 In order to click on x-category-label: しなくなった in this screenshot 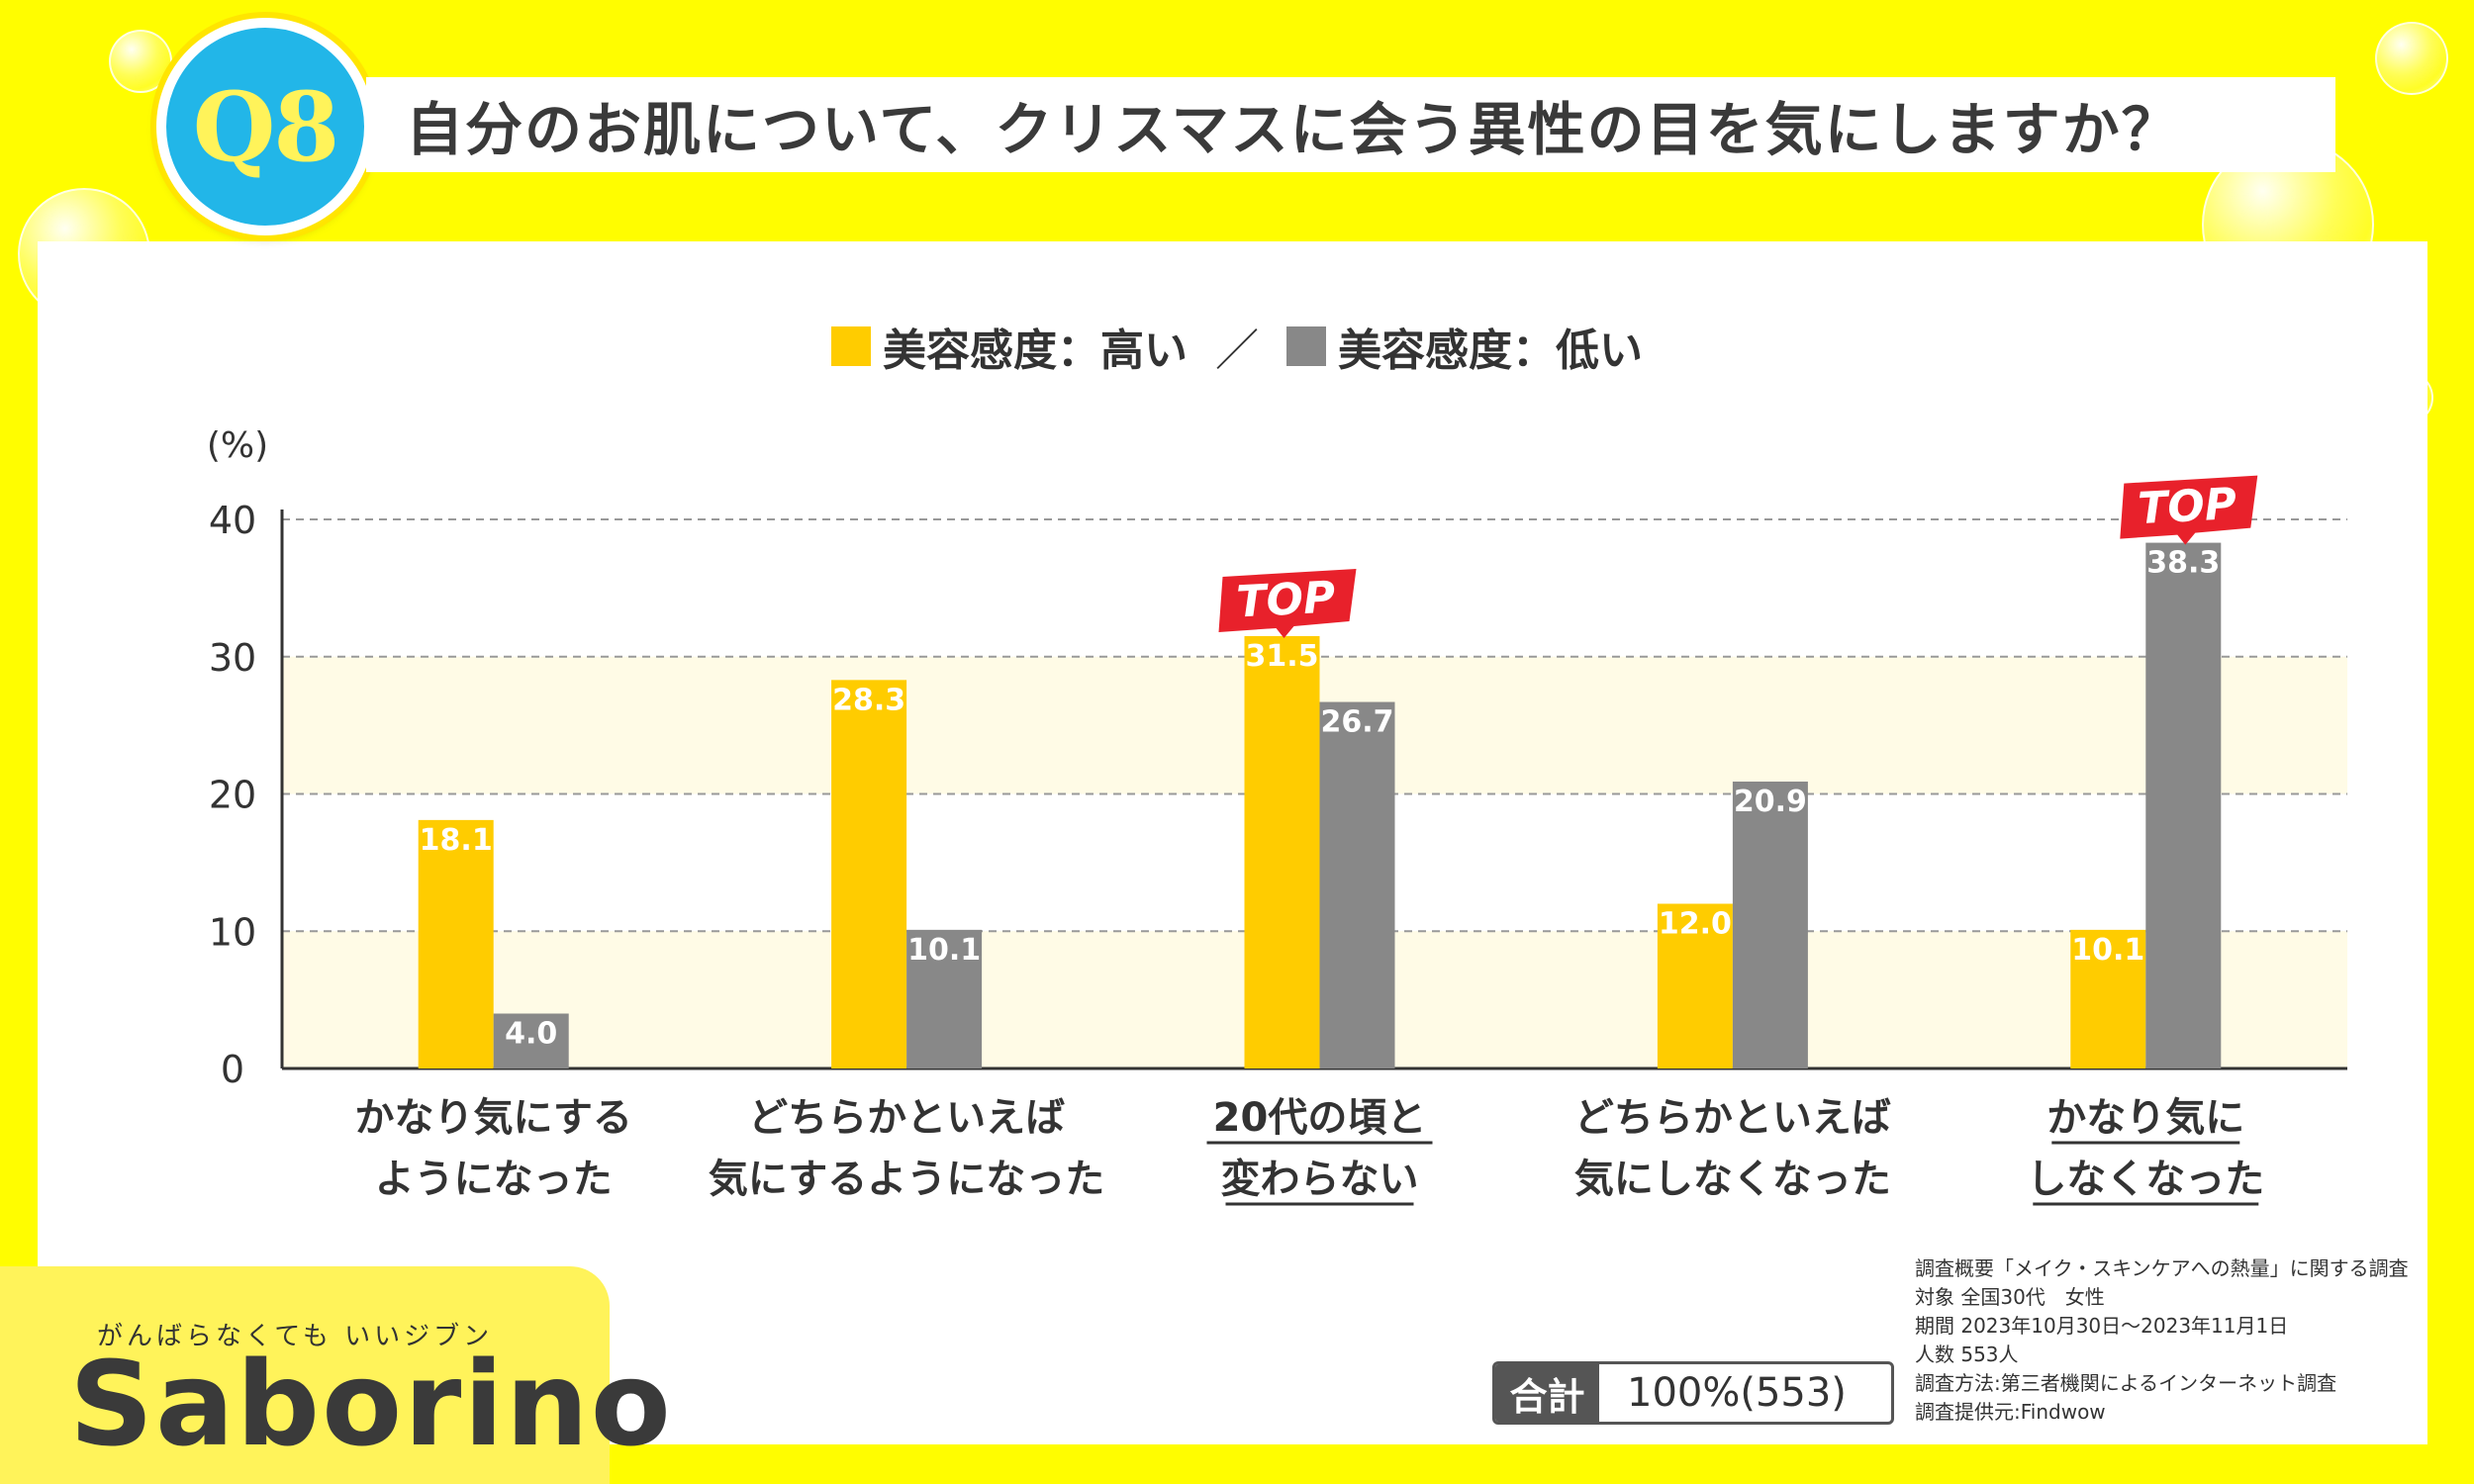, I will do `click(2145, 1179)`.